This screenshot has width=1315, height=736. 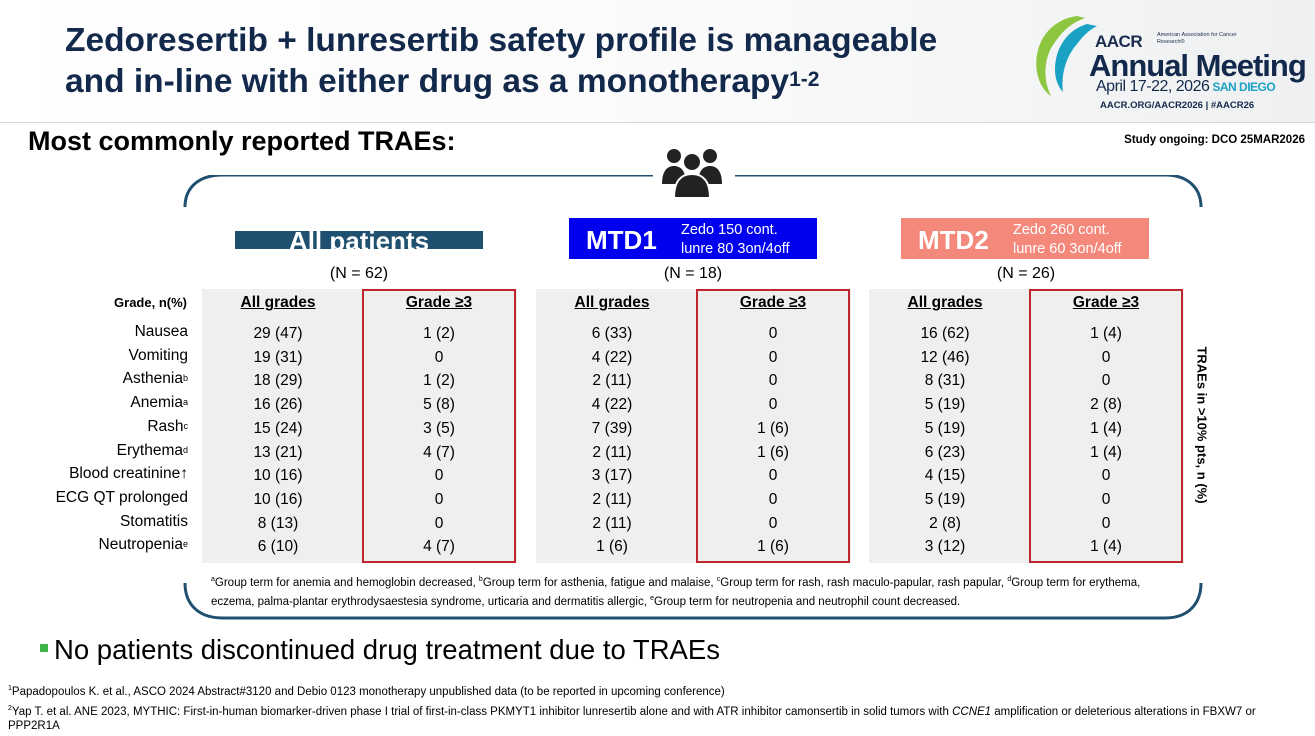 What do you see at coordinates (773, 302) in the screenshot?
I see `col-header-grade3-mtd1: Grade ≥3` at bounding box center [773, 302].